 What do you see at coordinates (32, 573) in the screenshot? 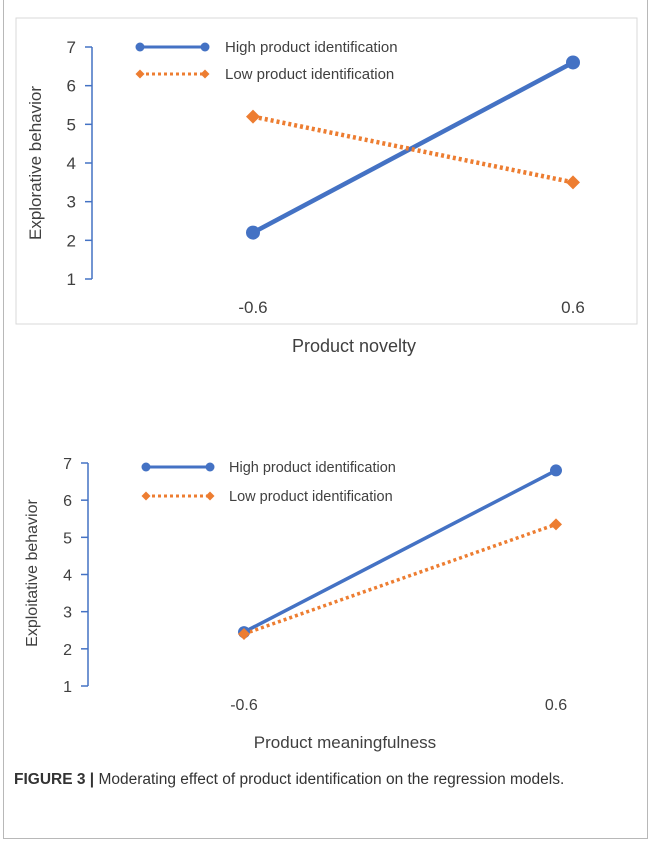
I see `y-axis-label: Exploitative behavior` at bounding box center [32, 573].